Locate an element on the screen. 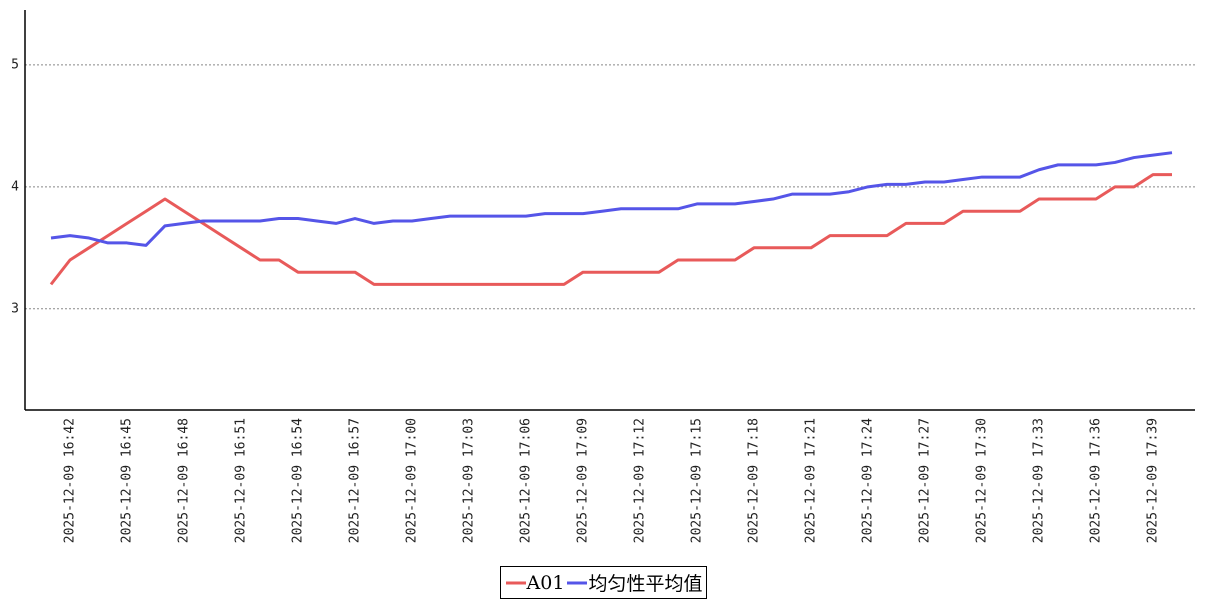 Image resolution: width=1207 pixels, height=600 pixels. legend: A01 均匀性平均值 is located at coordinates (603, 582).